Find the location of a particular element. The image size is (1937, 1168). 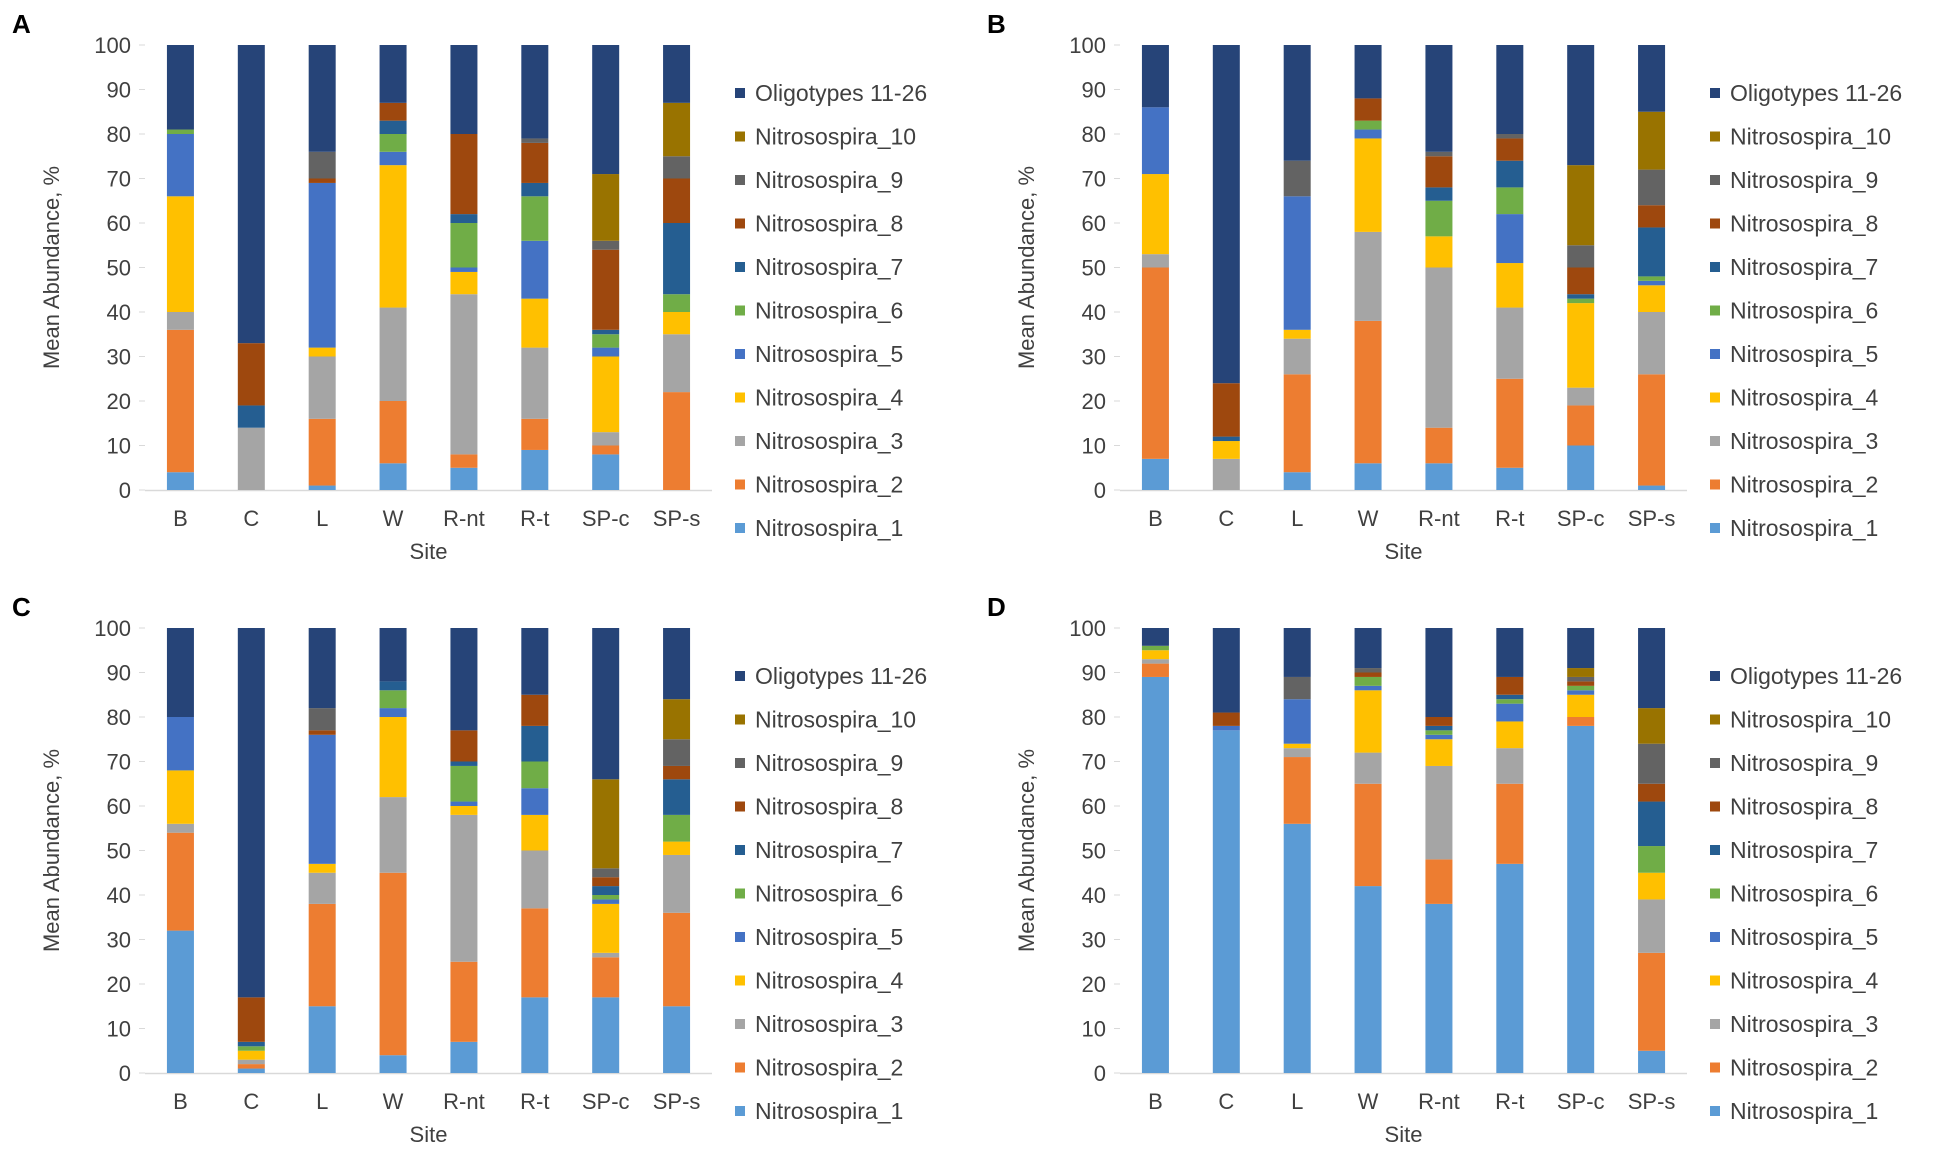

bar-segment-nitrosospira-7-c is located at coordinates (251, 1044).